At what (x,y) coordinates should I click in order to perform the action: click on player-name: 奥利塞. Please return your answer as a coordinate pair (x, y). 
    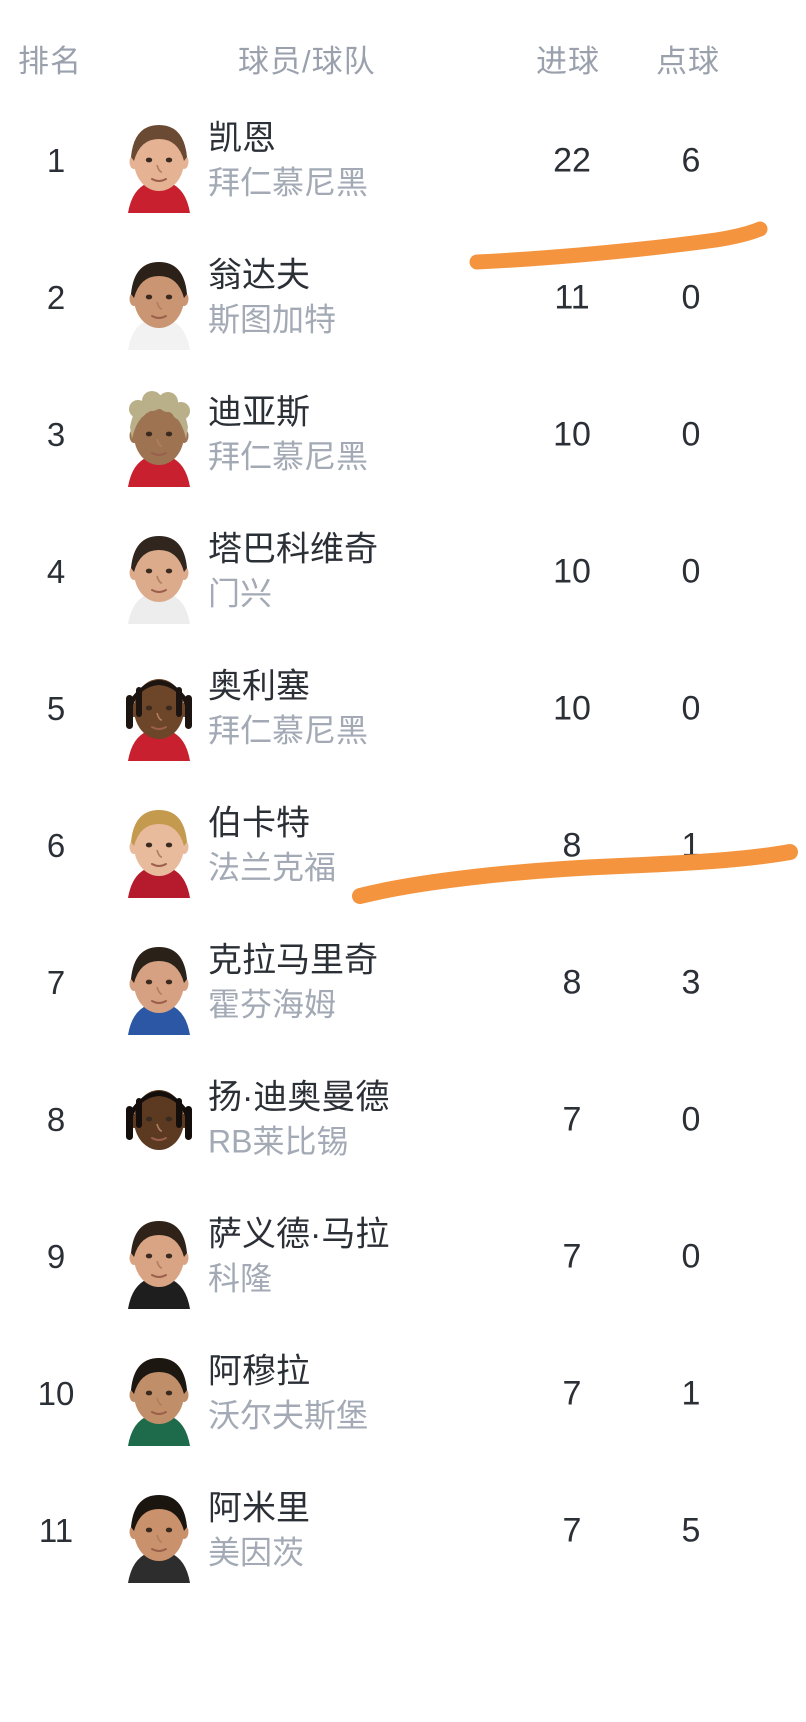
    Looking at the image, I should click on (259, 685).